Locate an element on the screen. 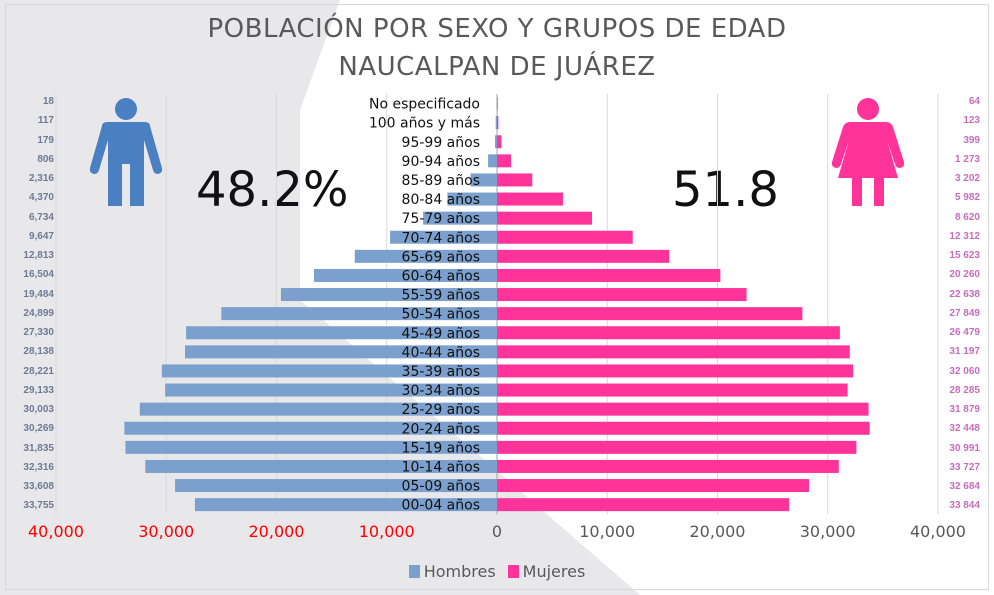 The width and height of the screenshot is (994, 595). legend-item-hombres: Hombres is located at coordinates (452, 571).